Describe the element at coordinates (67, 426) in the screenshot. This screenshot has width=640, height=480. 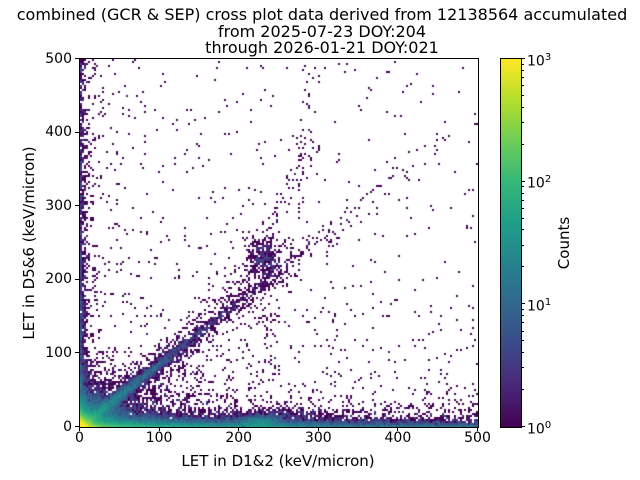
I see `y-tick-label: 0` at that location.